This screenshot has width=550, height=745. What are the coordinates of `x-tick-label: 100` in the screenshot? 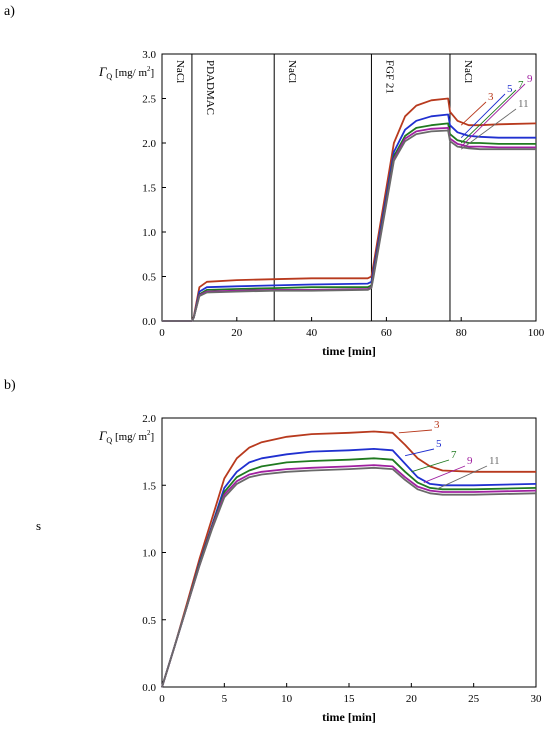 It's located at (536, 333).